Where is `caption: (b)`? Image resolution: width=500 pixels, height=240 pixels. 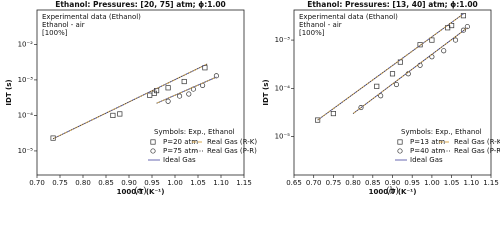
caption: (b) is located at coordinates (392, 191).